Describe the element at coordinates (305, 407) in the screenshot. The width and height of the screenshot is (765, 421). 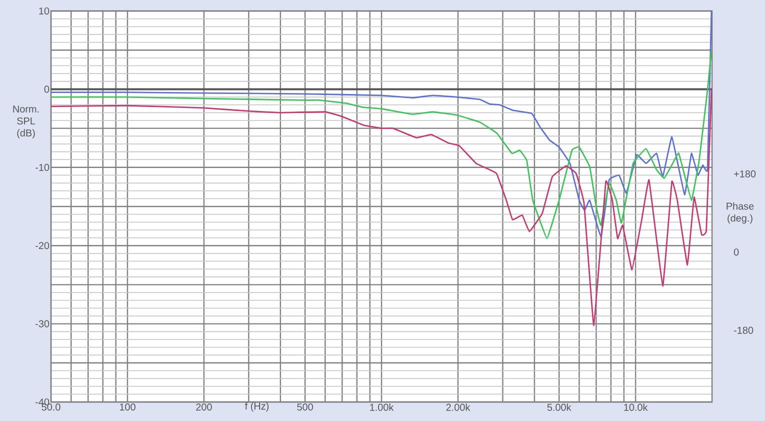
I see `x-tick-label: 500` at that location.